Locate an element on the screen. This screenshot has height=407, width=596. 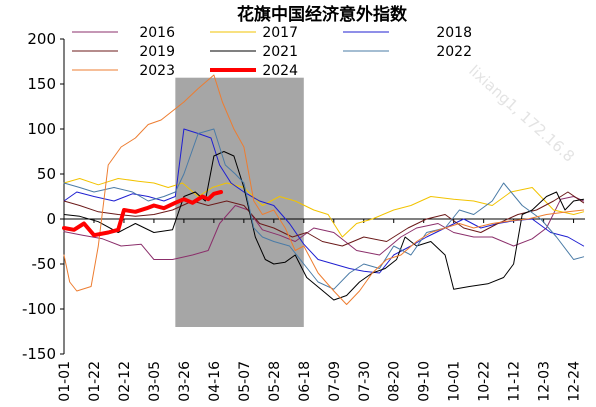
legend-label-2024: 2024 is located at coordinates (280, 71).